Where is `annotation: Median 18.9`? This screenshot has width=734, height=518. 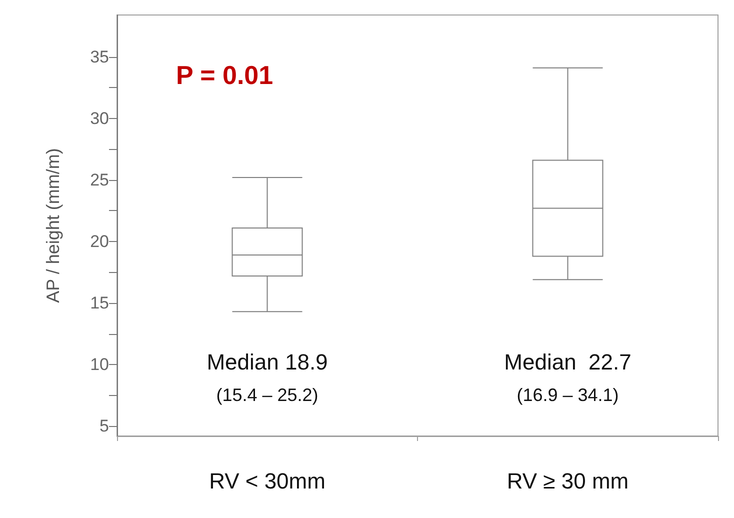 annotation: Median 18.9 is located at coordinates (267, 362).